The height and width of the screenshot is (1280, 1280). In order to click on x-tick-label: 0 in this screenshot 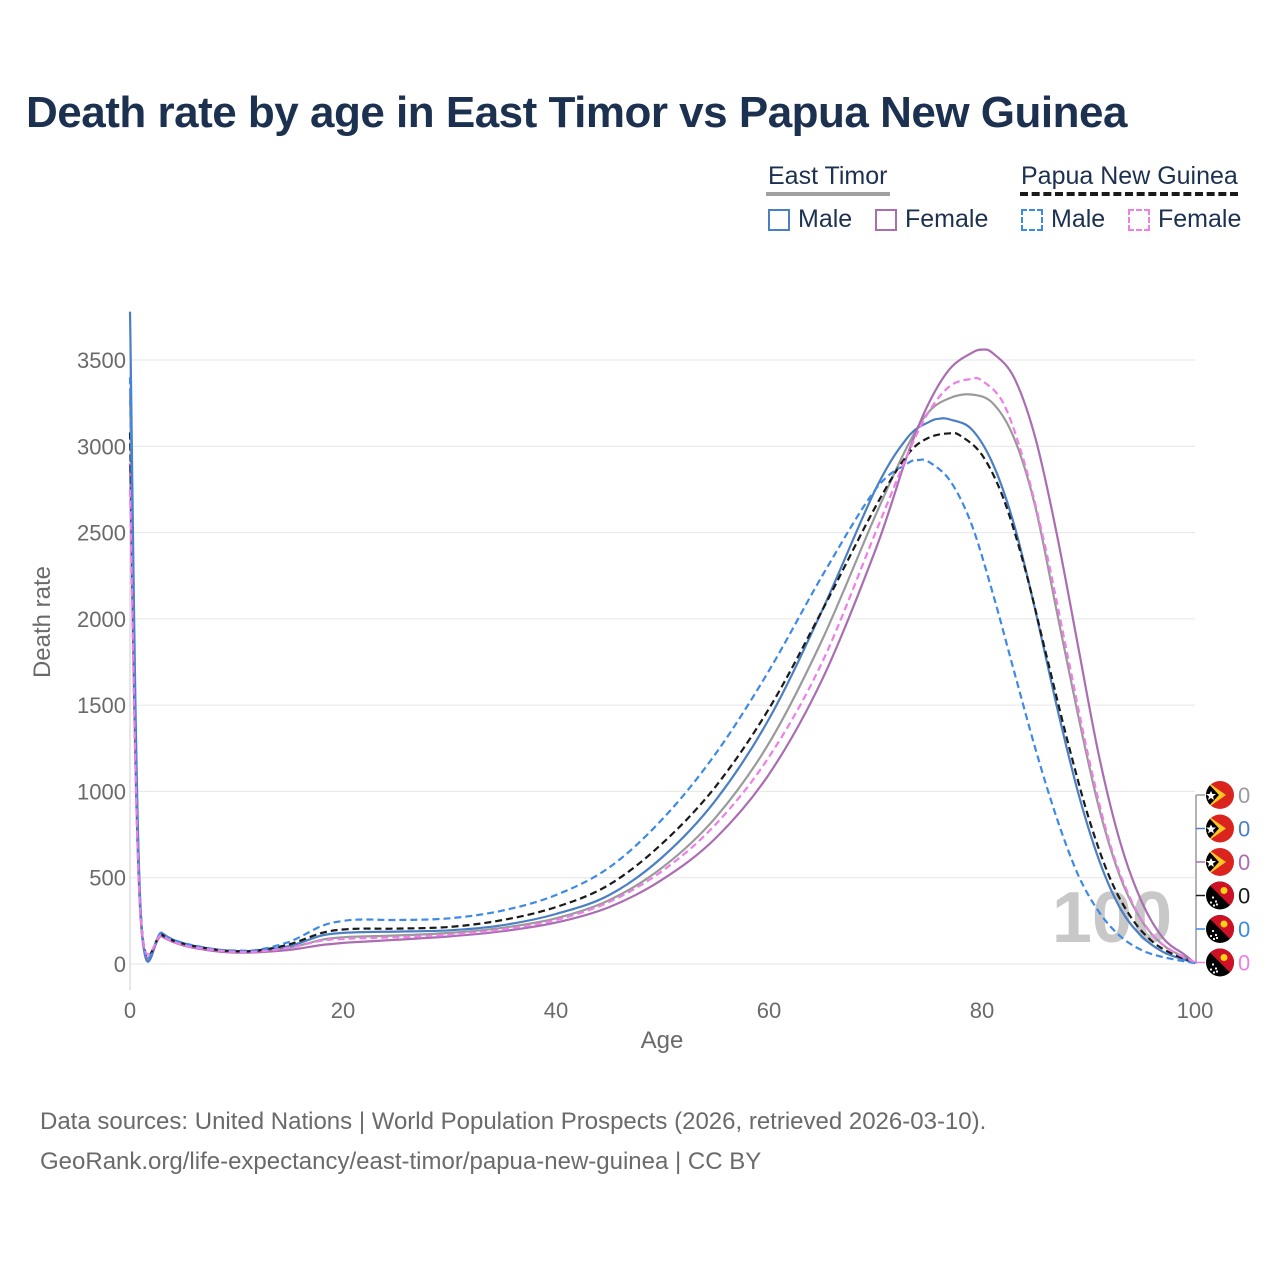, I will do `click(130, 1010)`.